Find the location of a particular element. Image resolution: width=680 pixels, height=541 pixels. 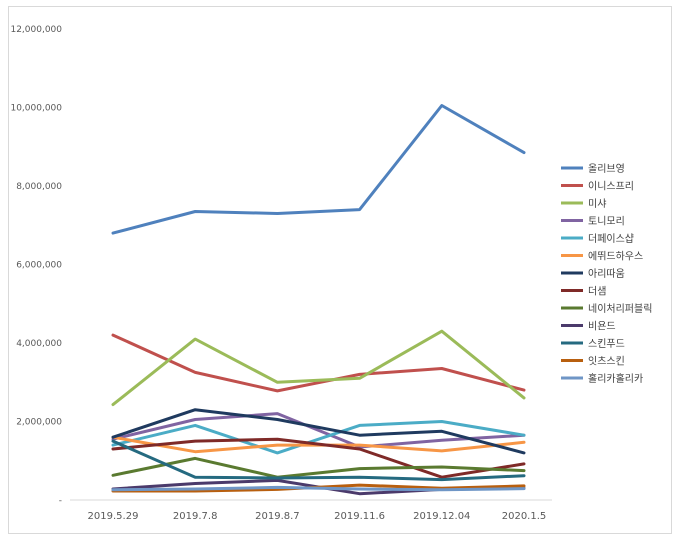

legend-label: 토니모리 is located at coordinates (606, 222).